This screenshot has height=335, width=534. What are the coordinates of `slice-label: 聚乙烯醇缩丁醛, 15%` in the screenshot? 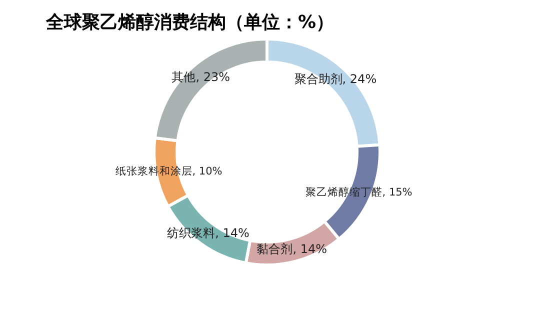 It's located at (358, 192).